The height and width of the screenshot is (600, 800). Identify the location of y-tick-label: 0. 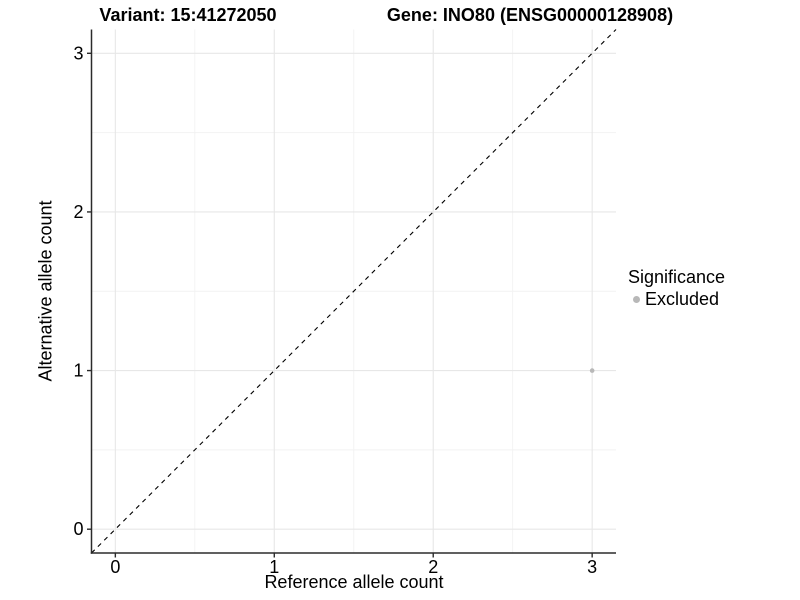
(78, 529).